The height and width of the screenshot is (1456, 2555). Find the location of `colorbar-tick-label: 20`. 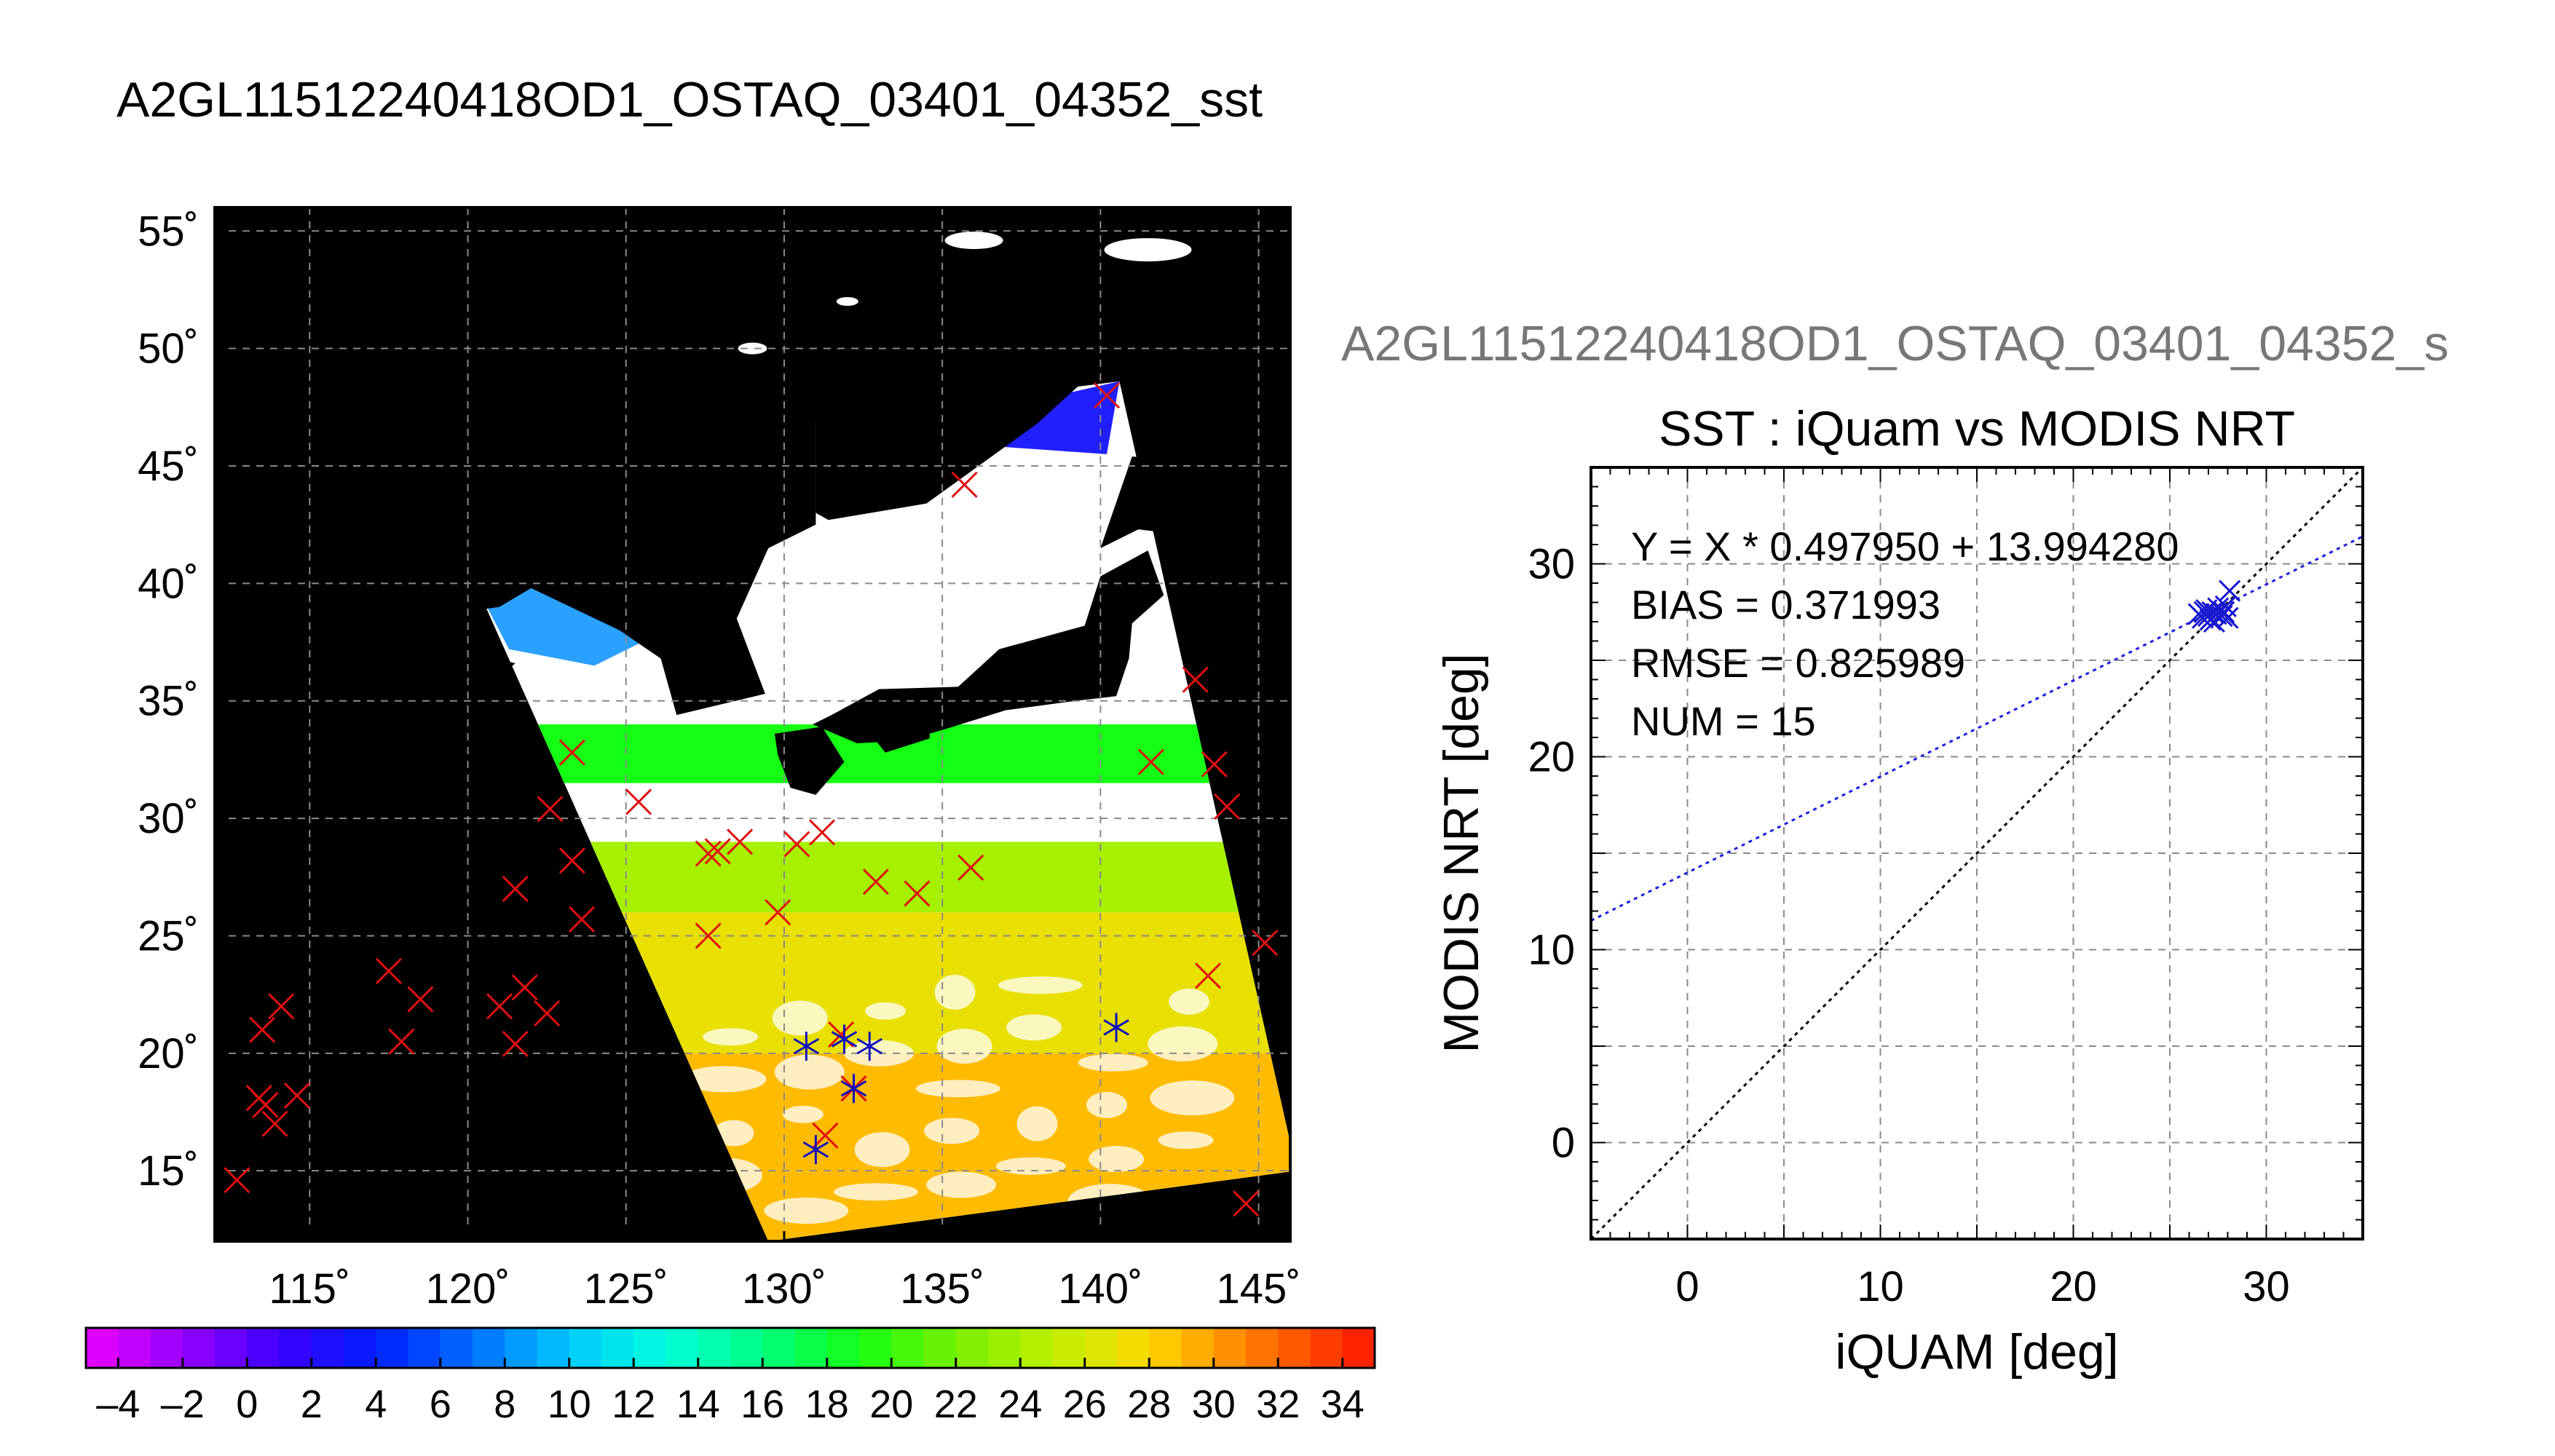

colorbar-tick-label: 20 is located at coordinates (891, 1404).